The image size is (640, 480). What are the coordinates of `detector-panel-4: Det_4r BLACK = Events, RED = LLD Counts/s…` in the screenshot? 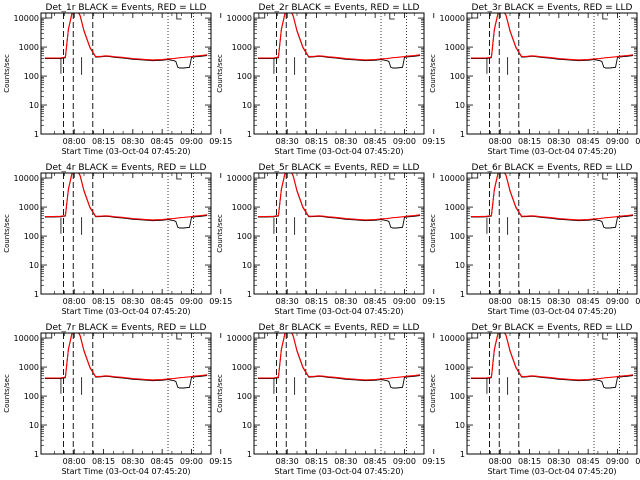 It's located at (117, 239).